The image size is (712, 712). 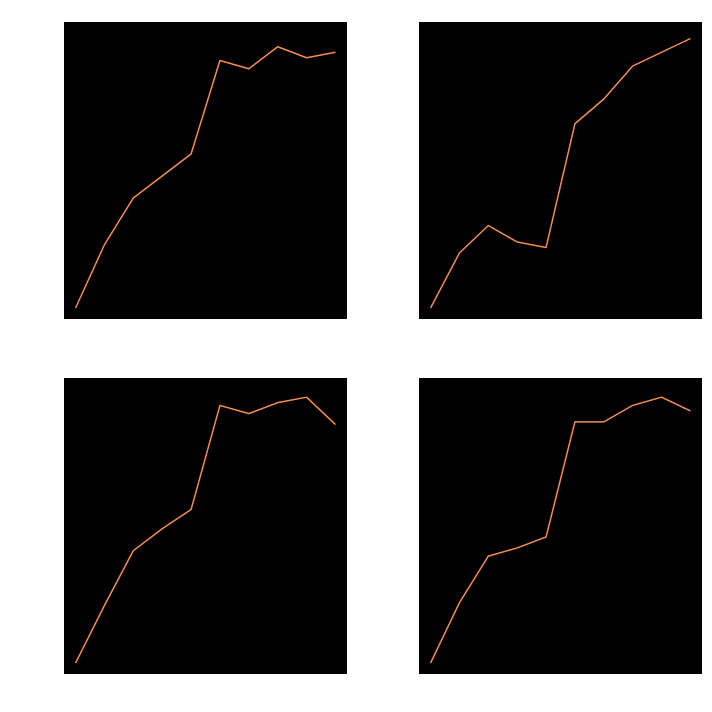 I want to click on plot-area-top-left, so click(x=205, y=177).